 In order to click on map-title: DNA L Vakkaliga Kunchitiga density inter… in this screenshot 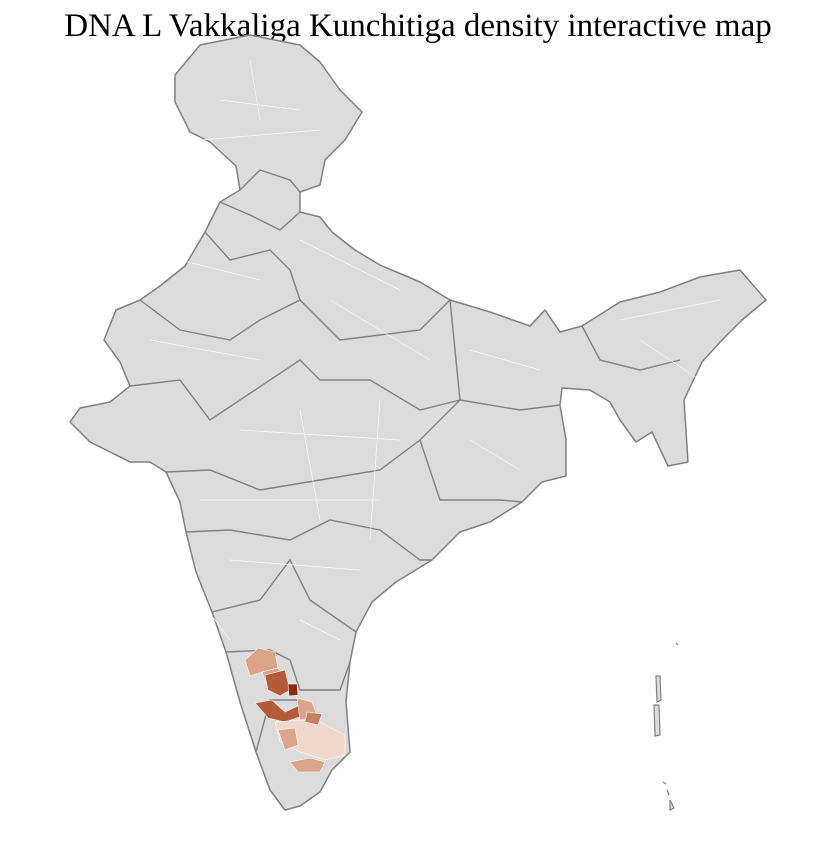, I will do `click(418, 26)`.